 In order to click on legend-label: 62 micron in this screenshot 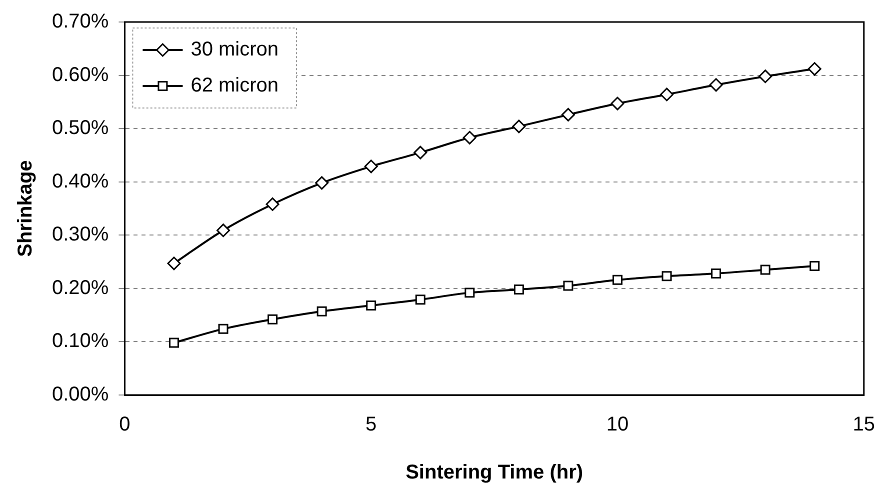, I will do `click(234, 85)`.